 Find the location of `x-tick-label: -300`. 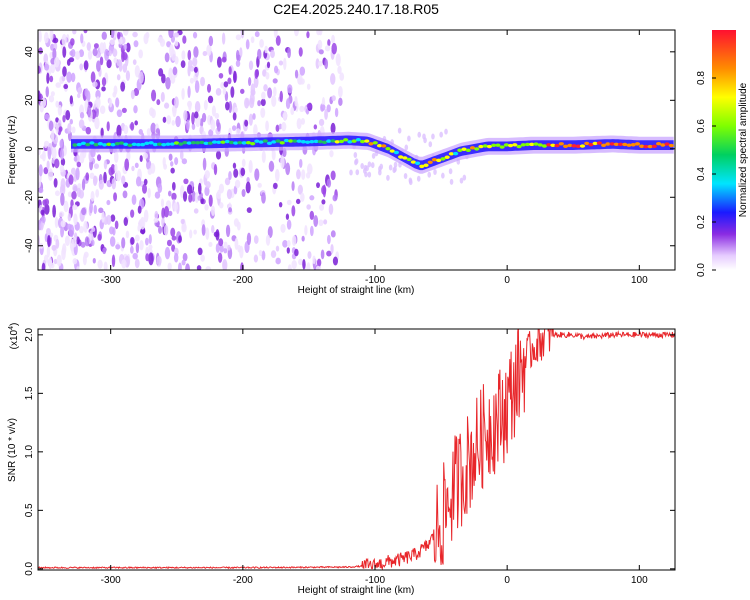

x-tick-label: -300 is located at coordinates (111, 580).